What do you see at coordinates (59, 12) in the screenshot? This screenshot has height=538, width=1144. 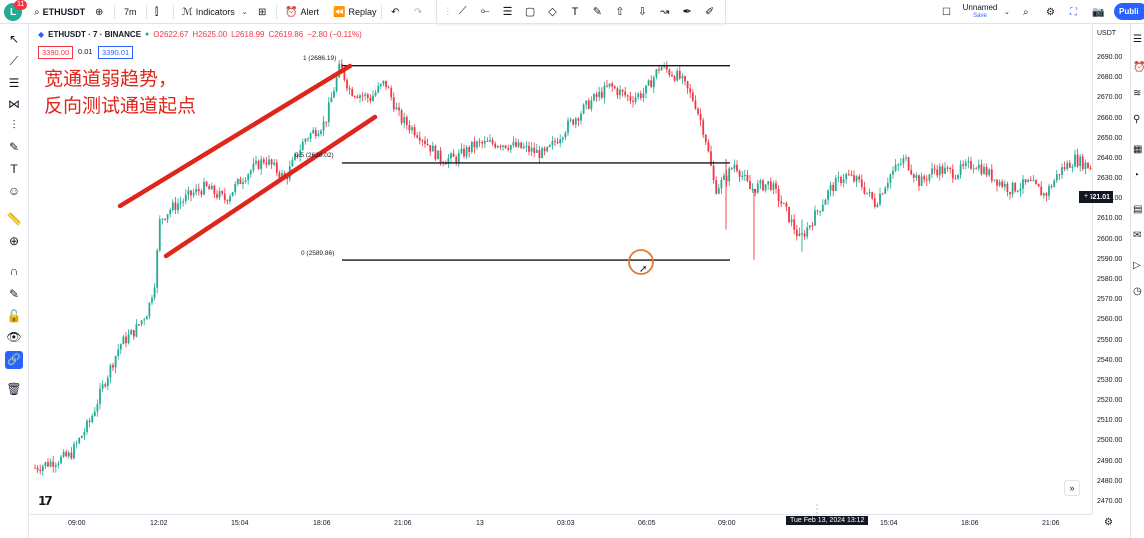 I see `symbol-search-button: ⌕ ETHUSDT` at bounding box center [59, 12].